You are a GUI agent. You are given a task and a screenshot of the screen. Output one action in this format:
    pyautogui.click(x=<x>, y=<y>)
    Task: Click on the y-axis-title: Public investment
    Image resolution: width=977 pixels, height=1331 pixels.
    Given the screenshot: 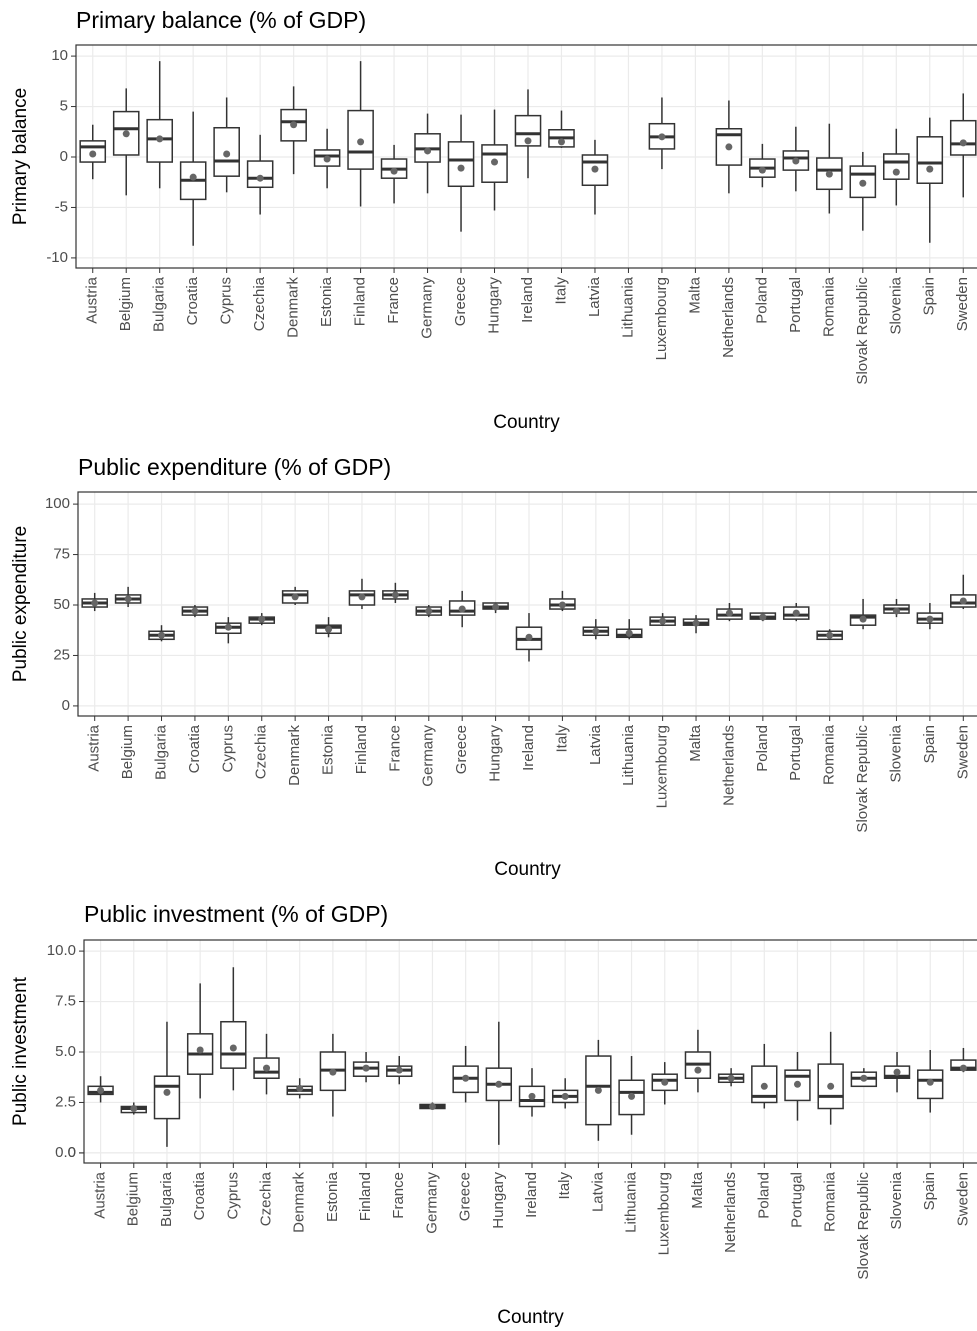 What is the action you would take?
    pyautogui.click(x=20, y=1051)
    